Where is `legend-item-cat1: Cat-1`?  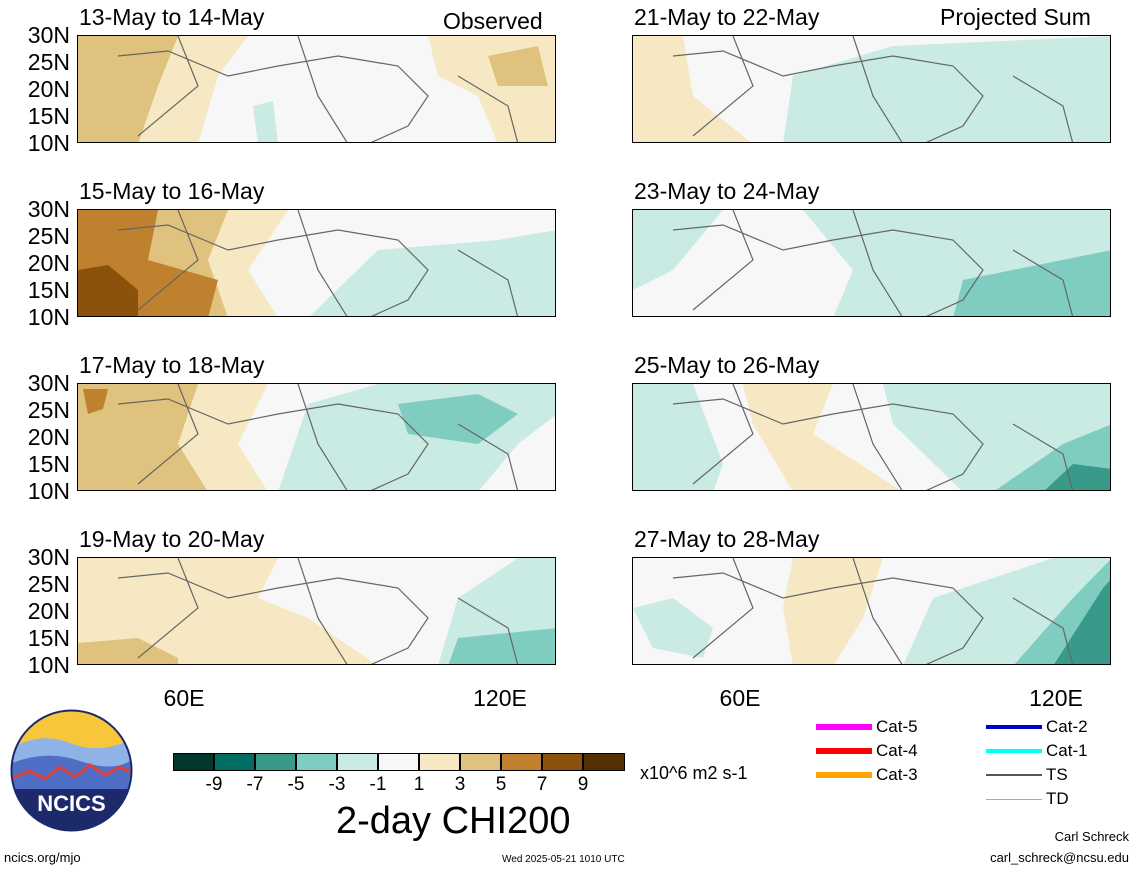
legend-item-cat1: Cat-1 is located at coordinates (1037, 751).